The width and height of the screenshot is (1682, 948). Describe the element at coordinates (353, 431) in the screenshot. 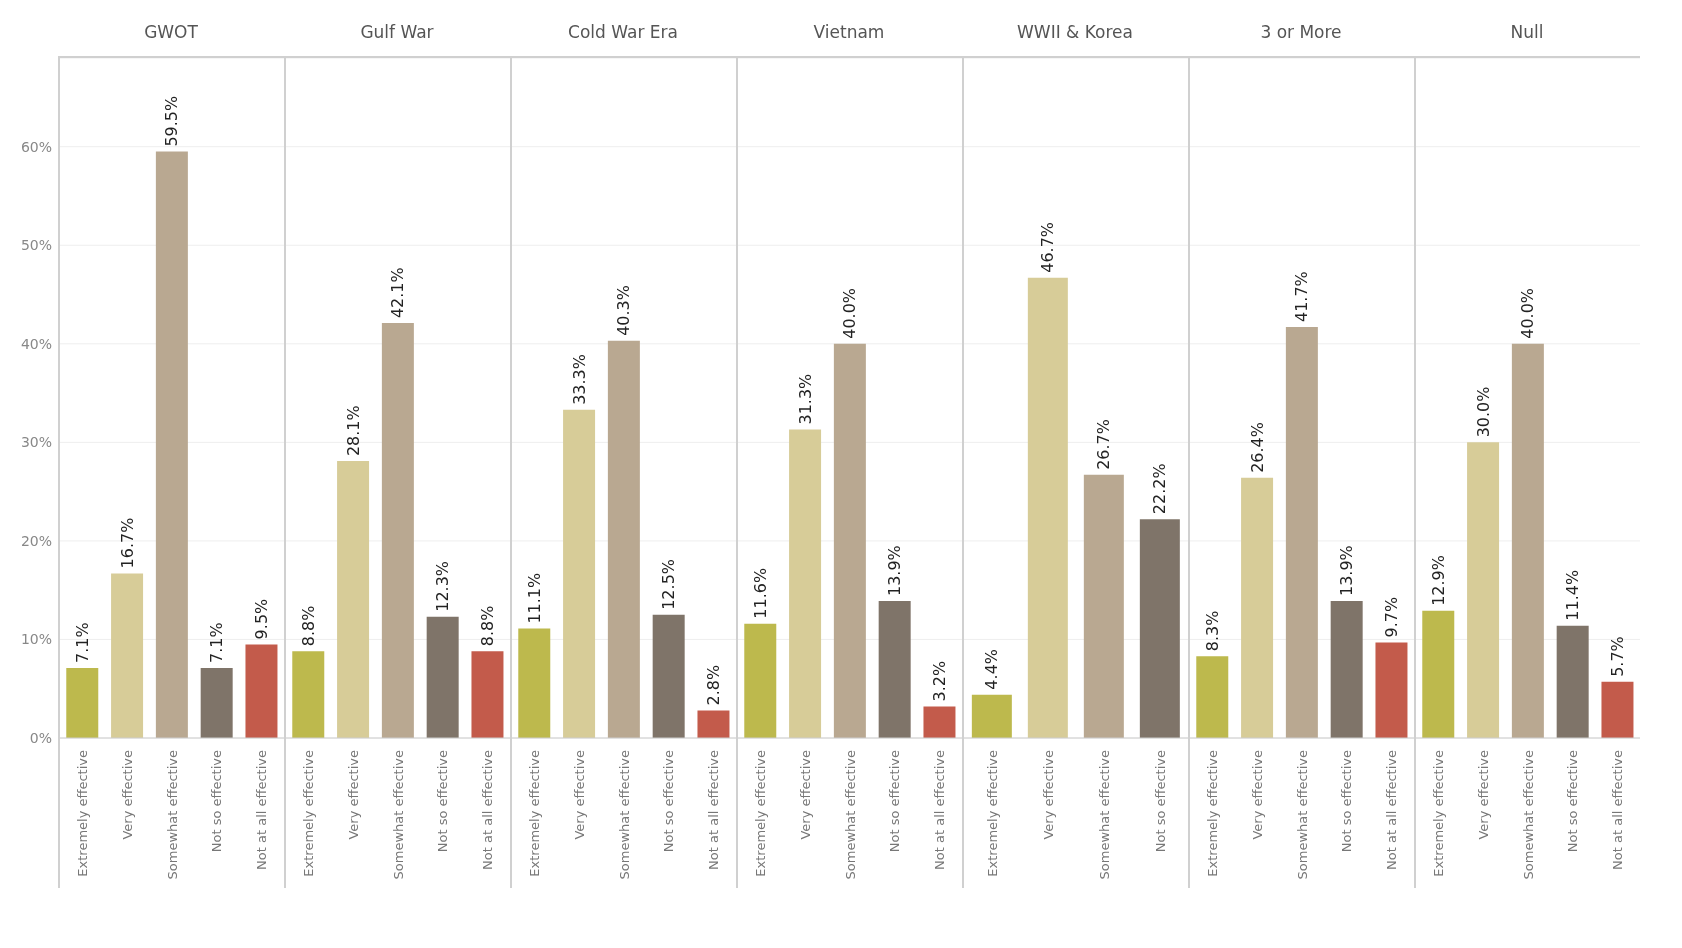

I see `data-label: 28.1%` at that location.